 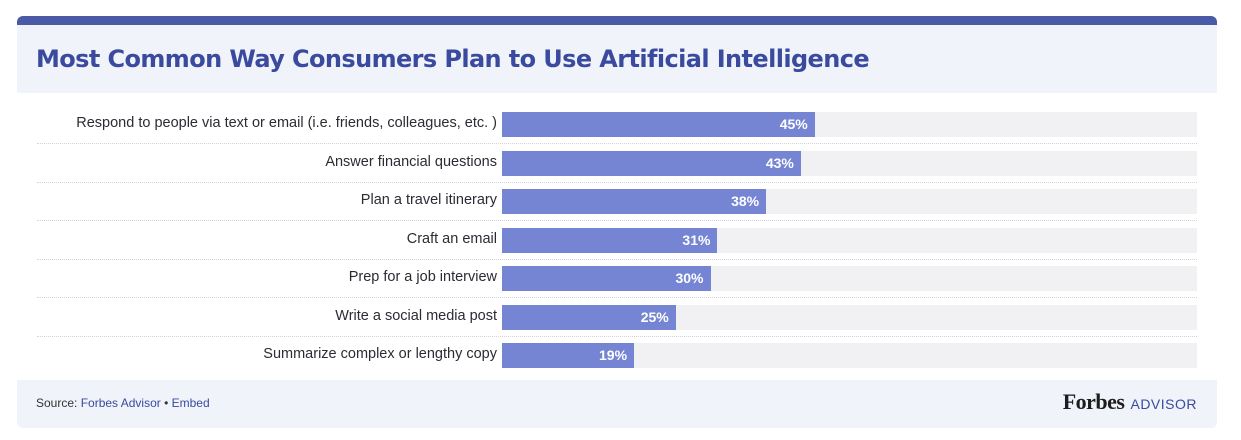 What do you see at coordinates (617, 20) in the screenshot?
I see `accent-top-bar` at bounding box center [617, 20].